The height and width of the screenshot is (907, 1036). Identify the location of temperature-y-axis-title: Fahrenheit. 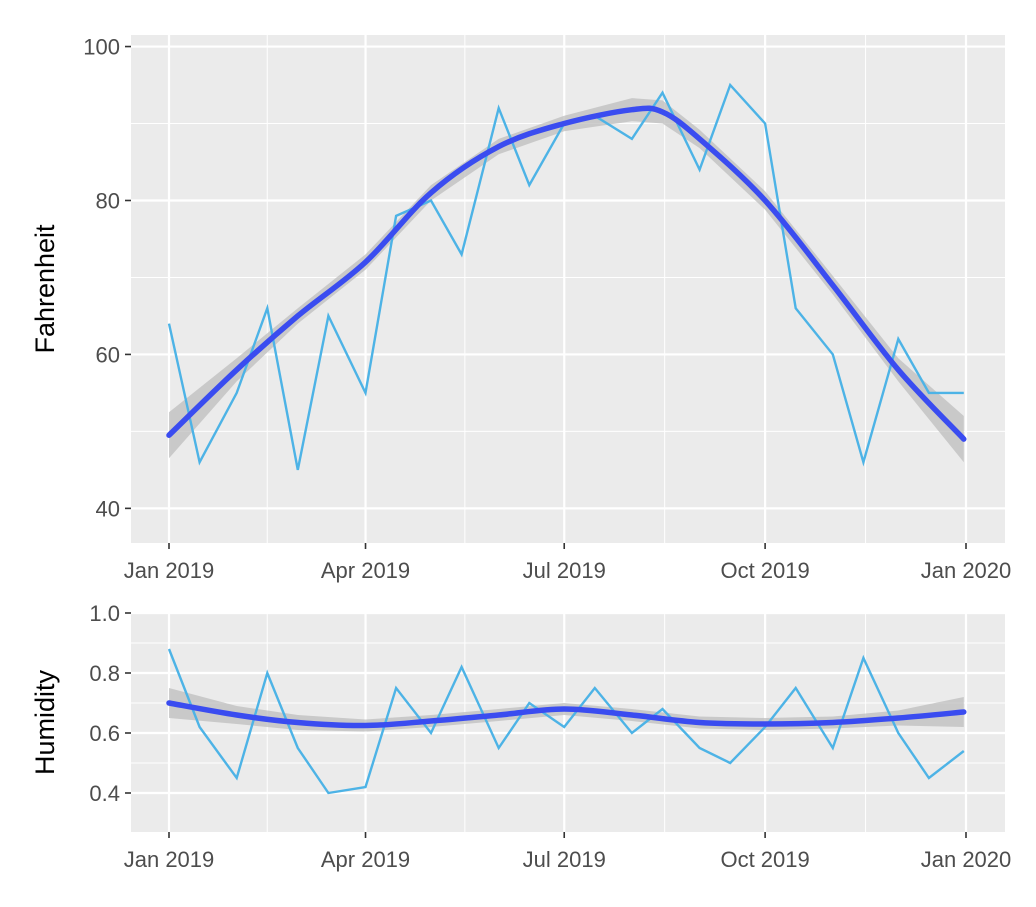
(45, 289).